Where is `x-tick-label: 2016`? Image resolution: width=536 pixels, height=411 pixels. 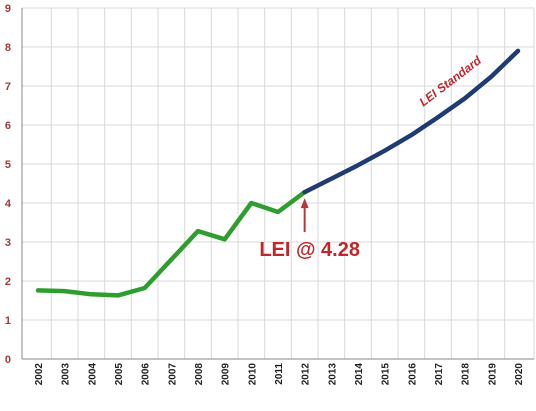
x-tick-label: 2016 is located at coordinates (412, 374).